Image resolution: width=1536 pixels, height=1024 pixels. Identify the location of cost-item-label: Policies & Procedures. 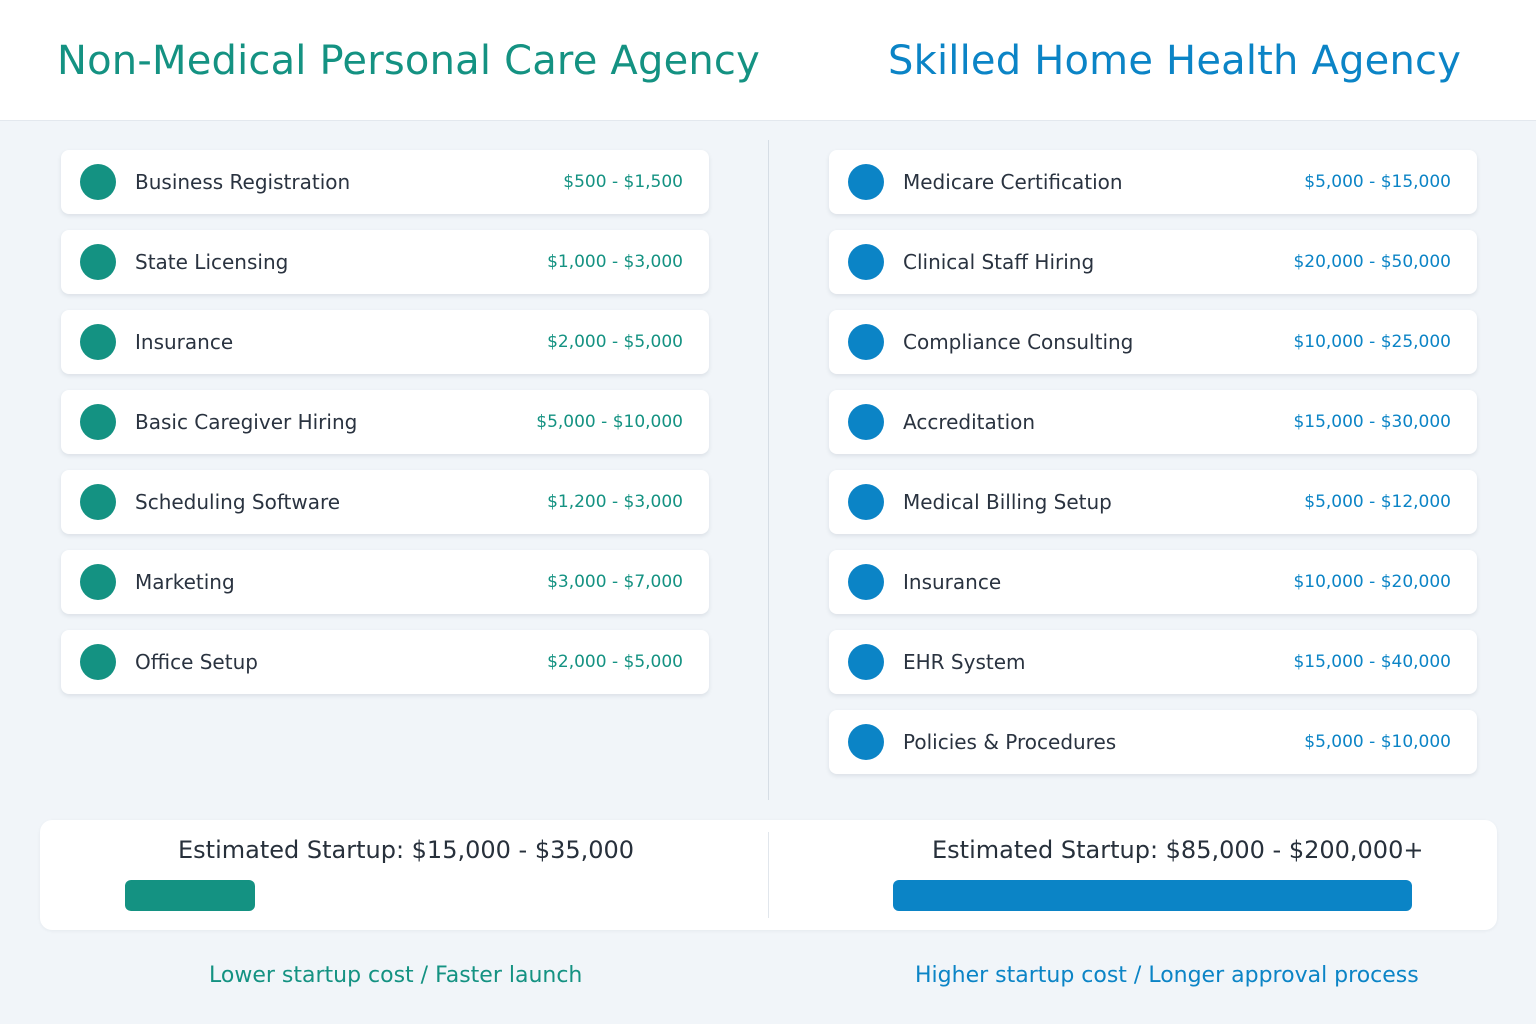
(1010, 742).